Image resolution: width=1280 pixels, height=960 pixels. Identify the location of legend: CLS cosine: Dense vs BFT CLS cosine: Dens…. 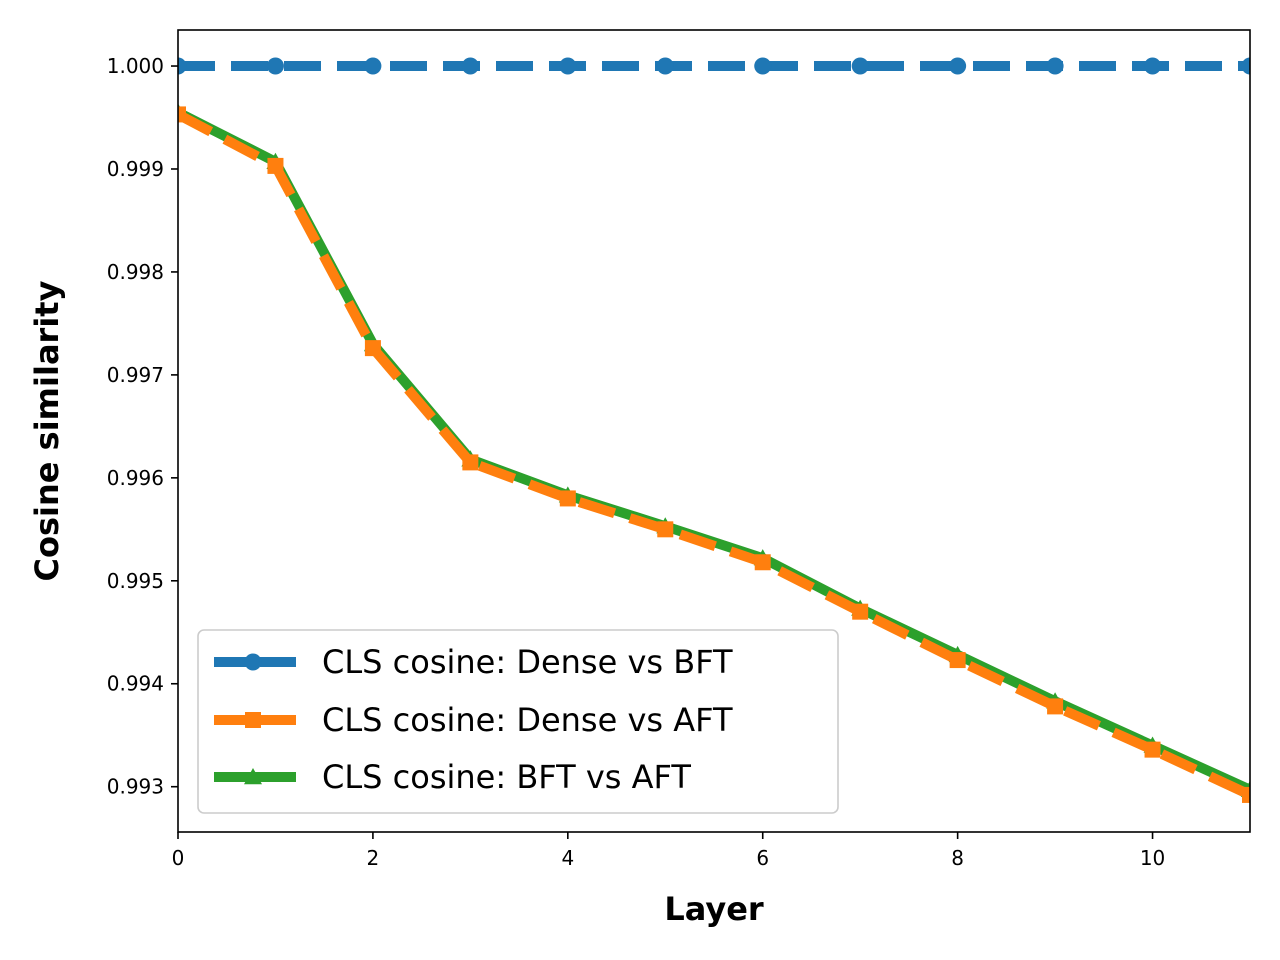
(518, 721).